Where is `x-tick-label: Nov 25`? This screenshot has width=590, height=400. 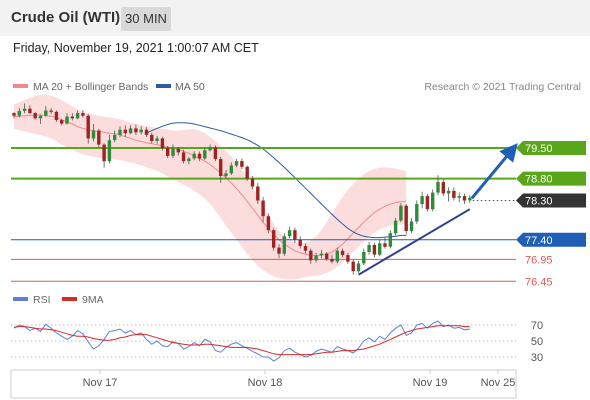 x-tick-label: Nov 25 is located at coordinates (498, 383).